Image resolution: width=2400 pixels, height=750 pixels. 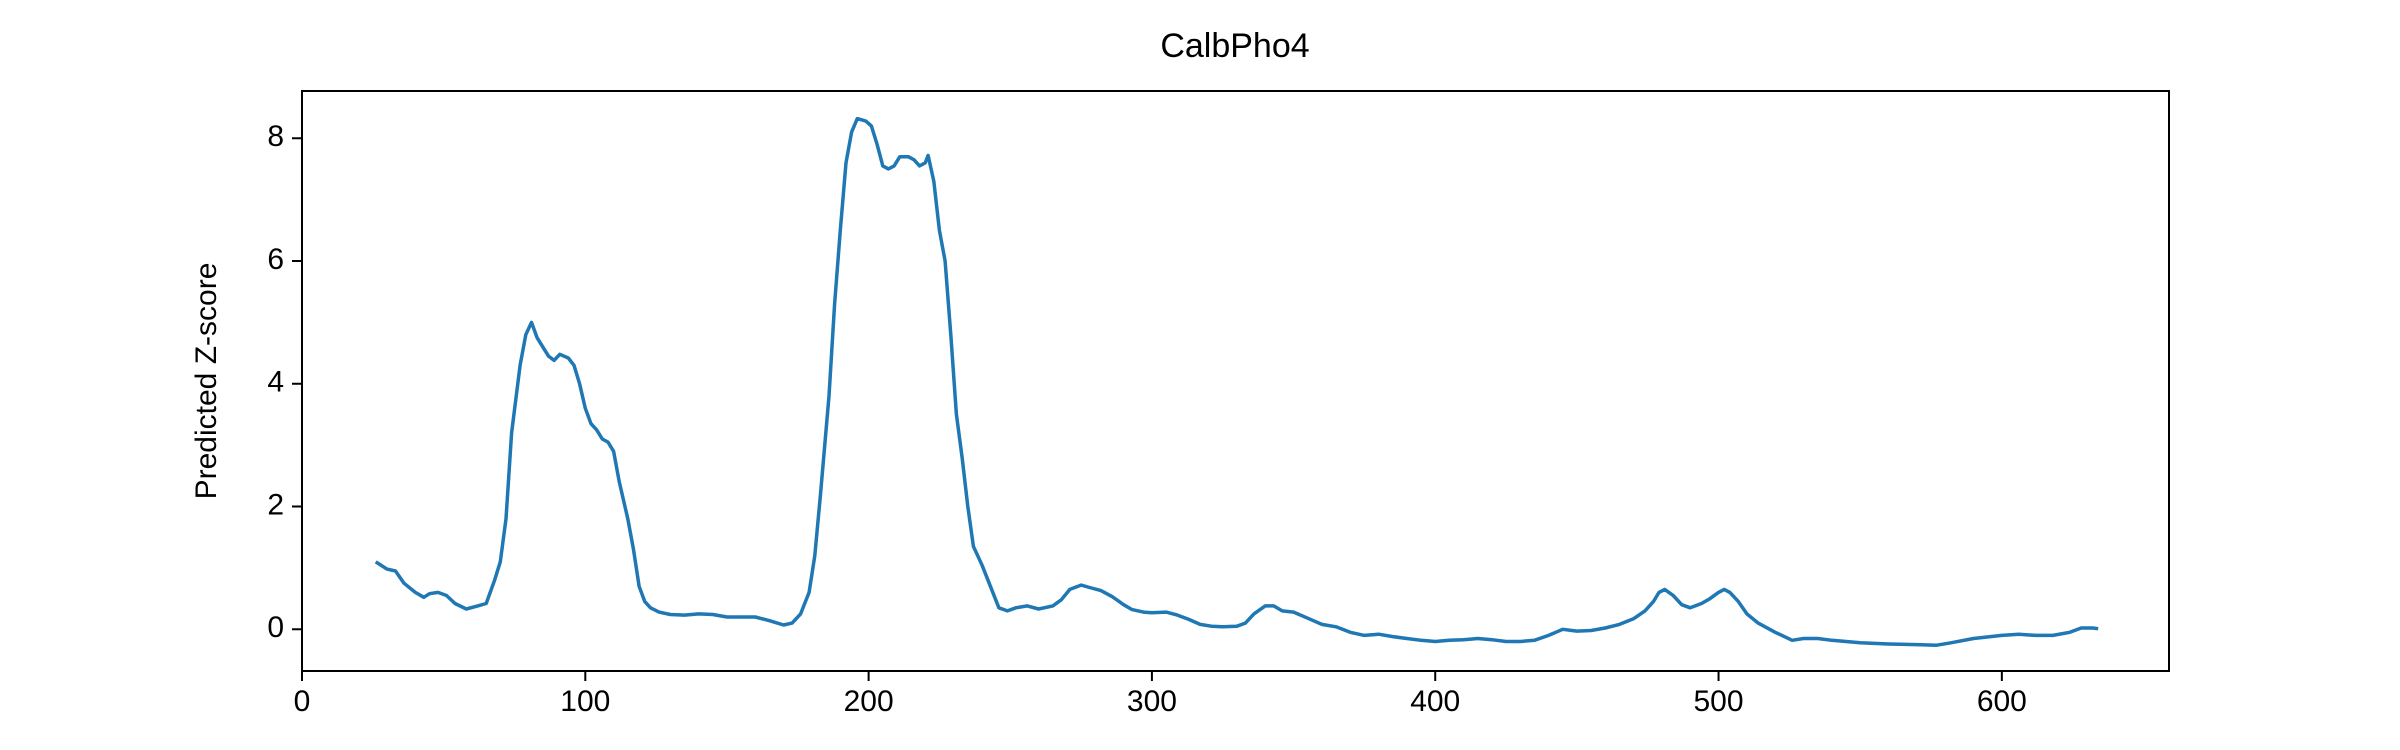 I want to click on x-tick-label: 600, so click(x=2002, y=701).